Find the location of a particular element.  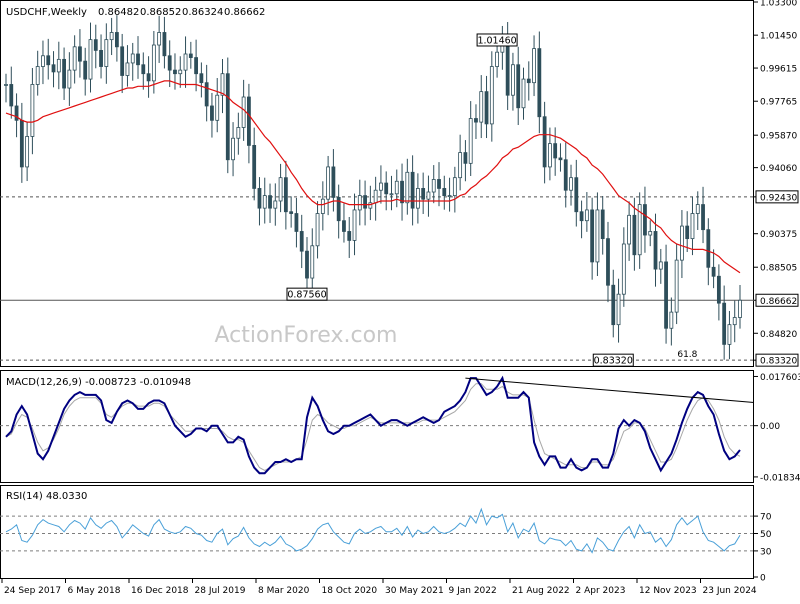

macd-y-tick-label: 0.00 is located at coordinates (770, 427).